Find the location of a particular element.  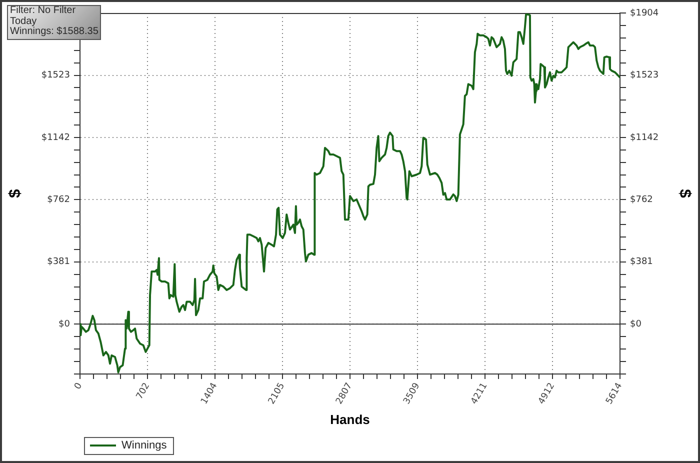

annotation: Winnings: $1588.35 is located at coordinates (54, 32).